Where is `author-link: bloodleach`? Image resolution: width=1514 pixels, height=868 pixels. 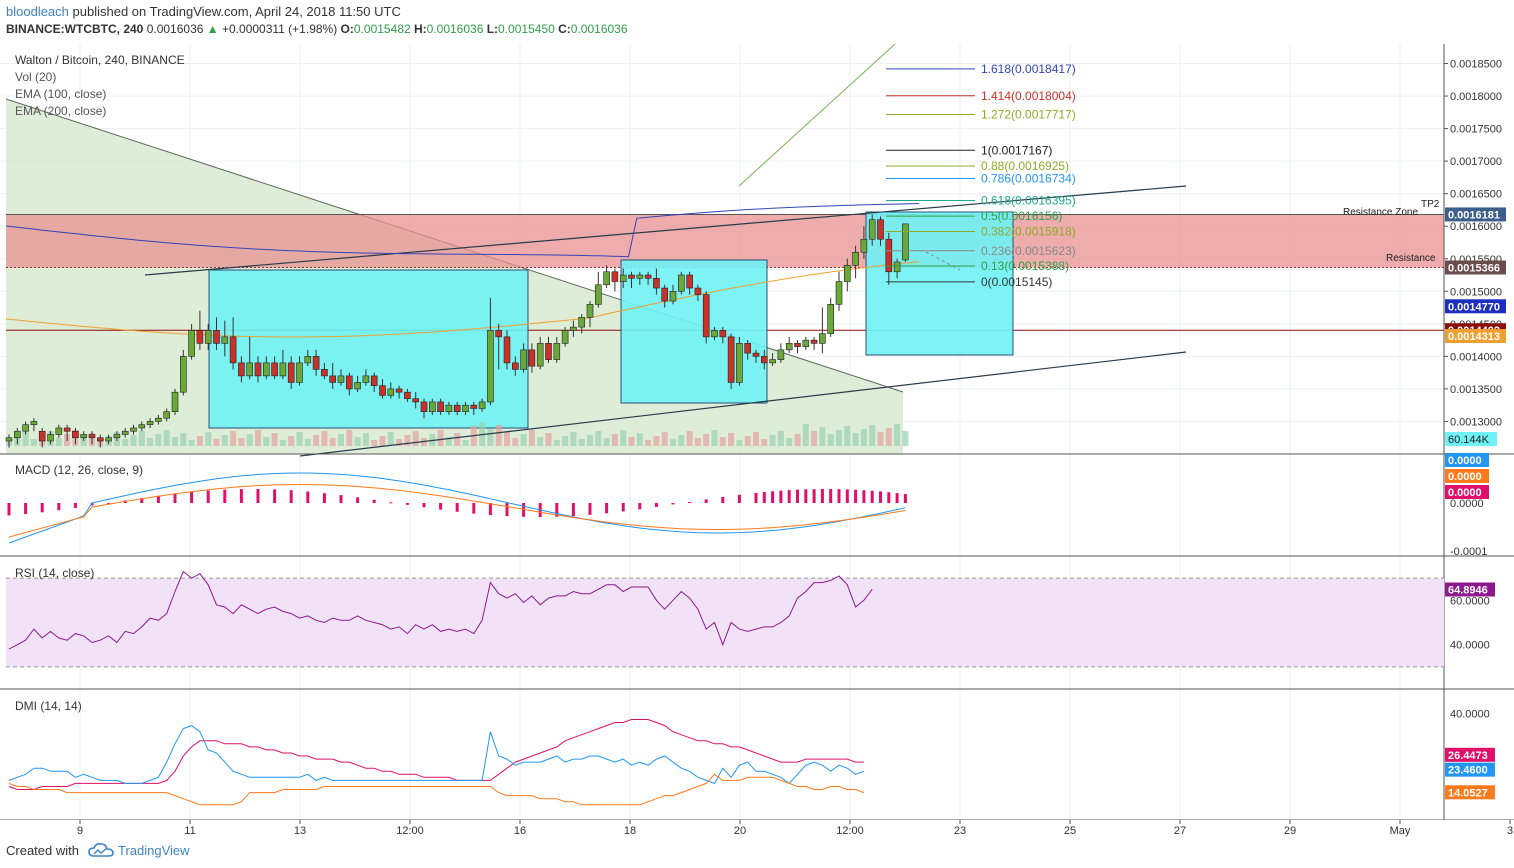
author-link: bloodleach is located at coordinates (37, 11).